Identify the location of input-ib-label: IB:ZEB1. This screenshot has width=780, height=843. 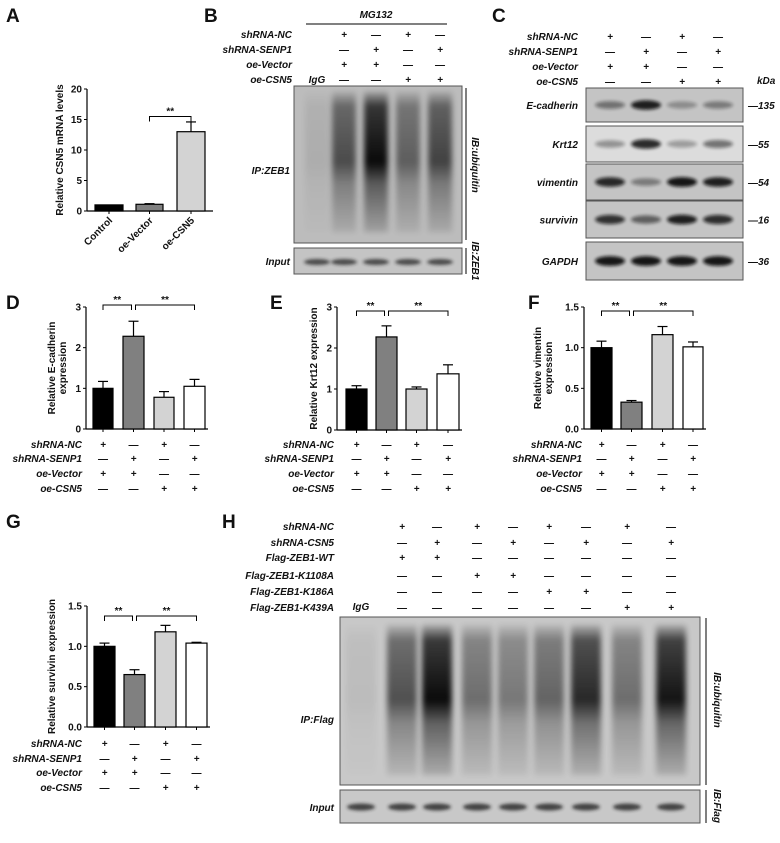
(474, 261).